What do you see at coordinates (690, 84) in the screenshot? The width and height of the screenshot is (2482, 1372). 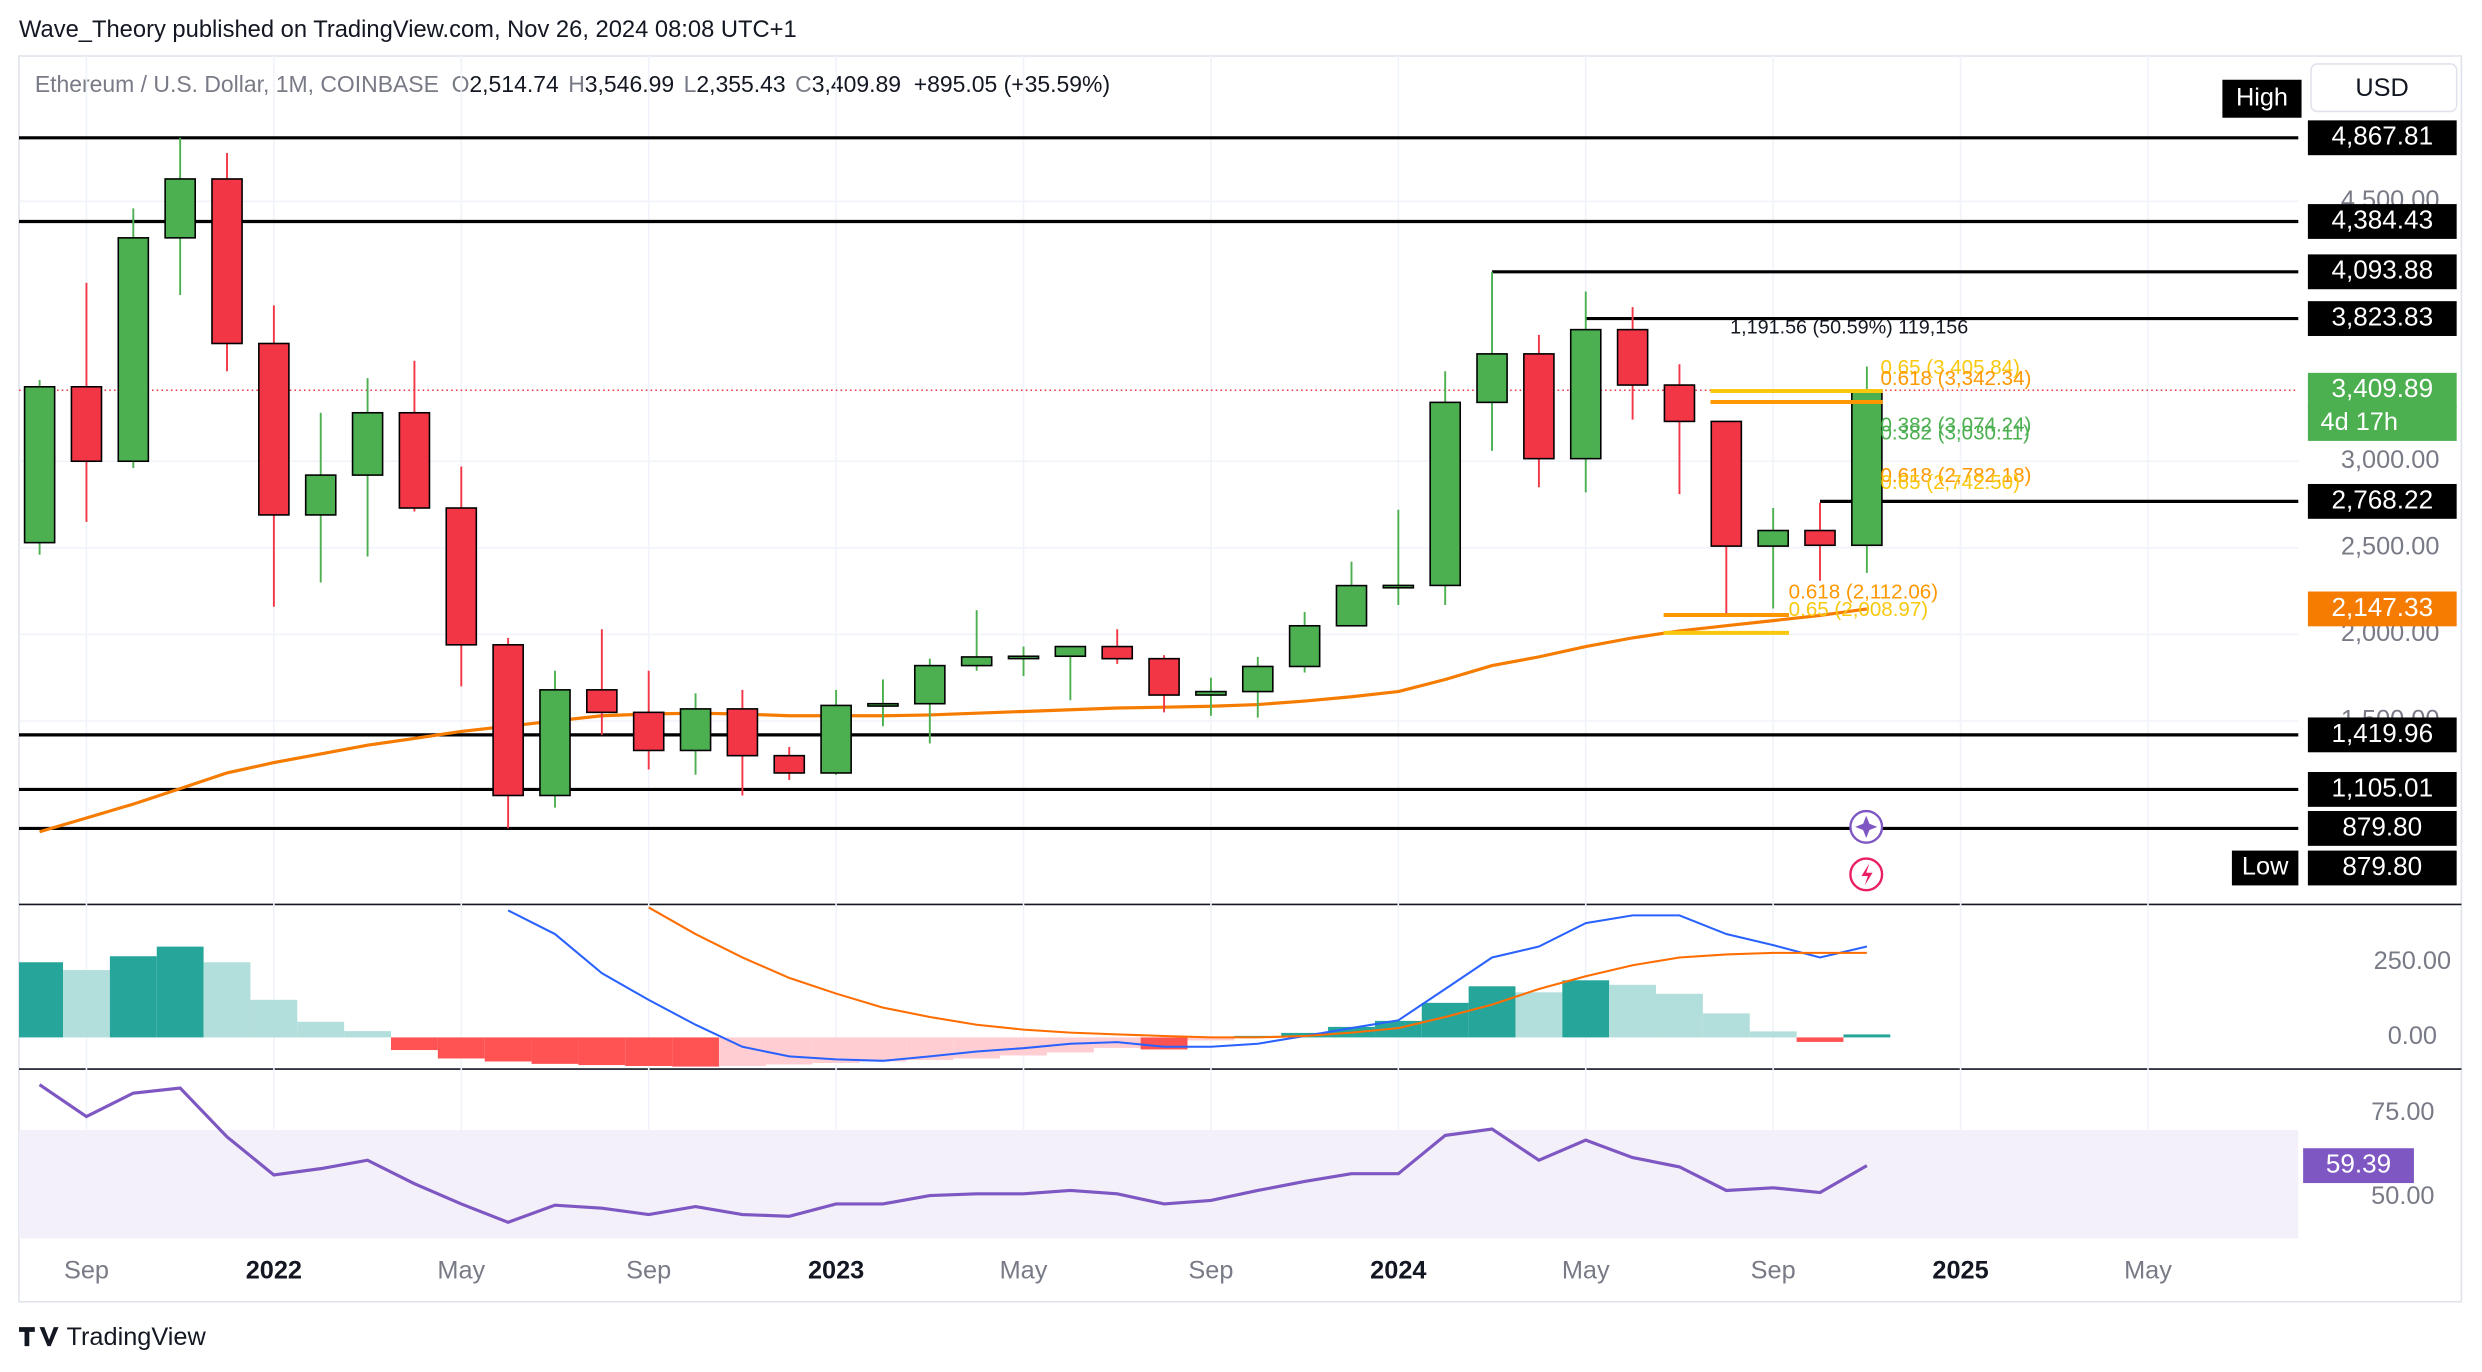 I see `ohlc-key: L` at bounding box center [690, 84].